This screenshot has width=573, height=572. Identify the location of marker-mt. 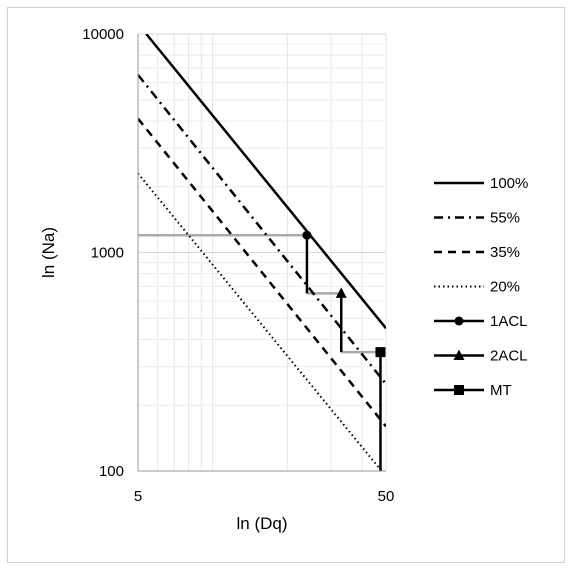
(380, 352).